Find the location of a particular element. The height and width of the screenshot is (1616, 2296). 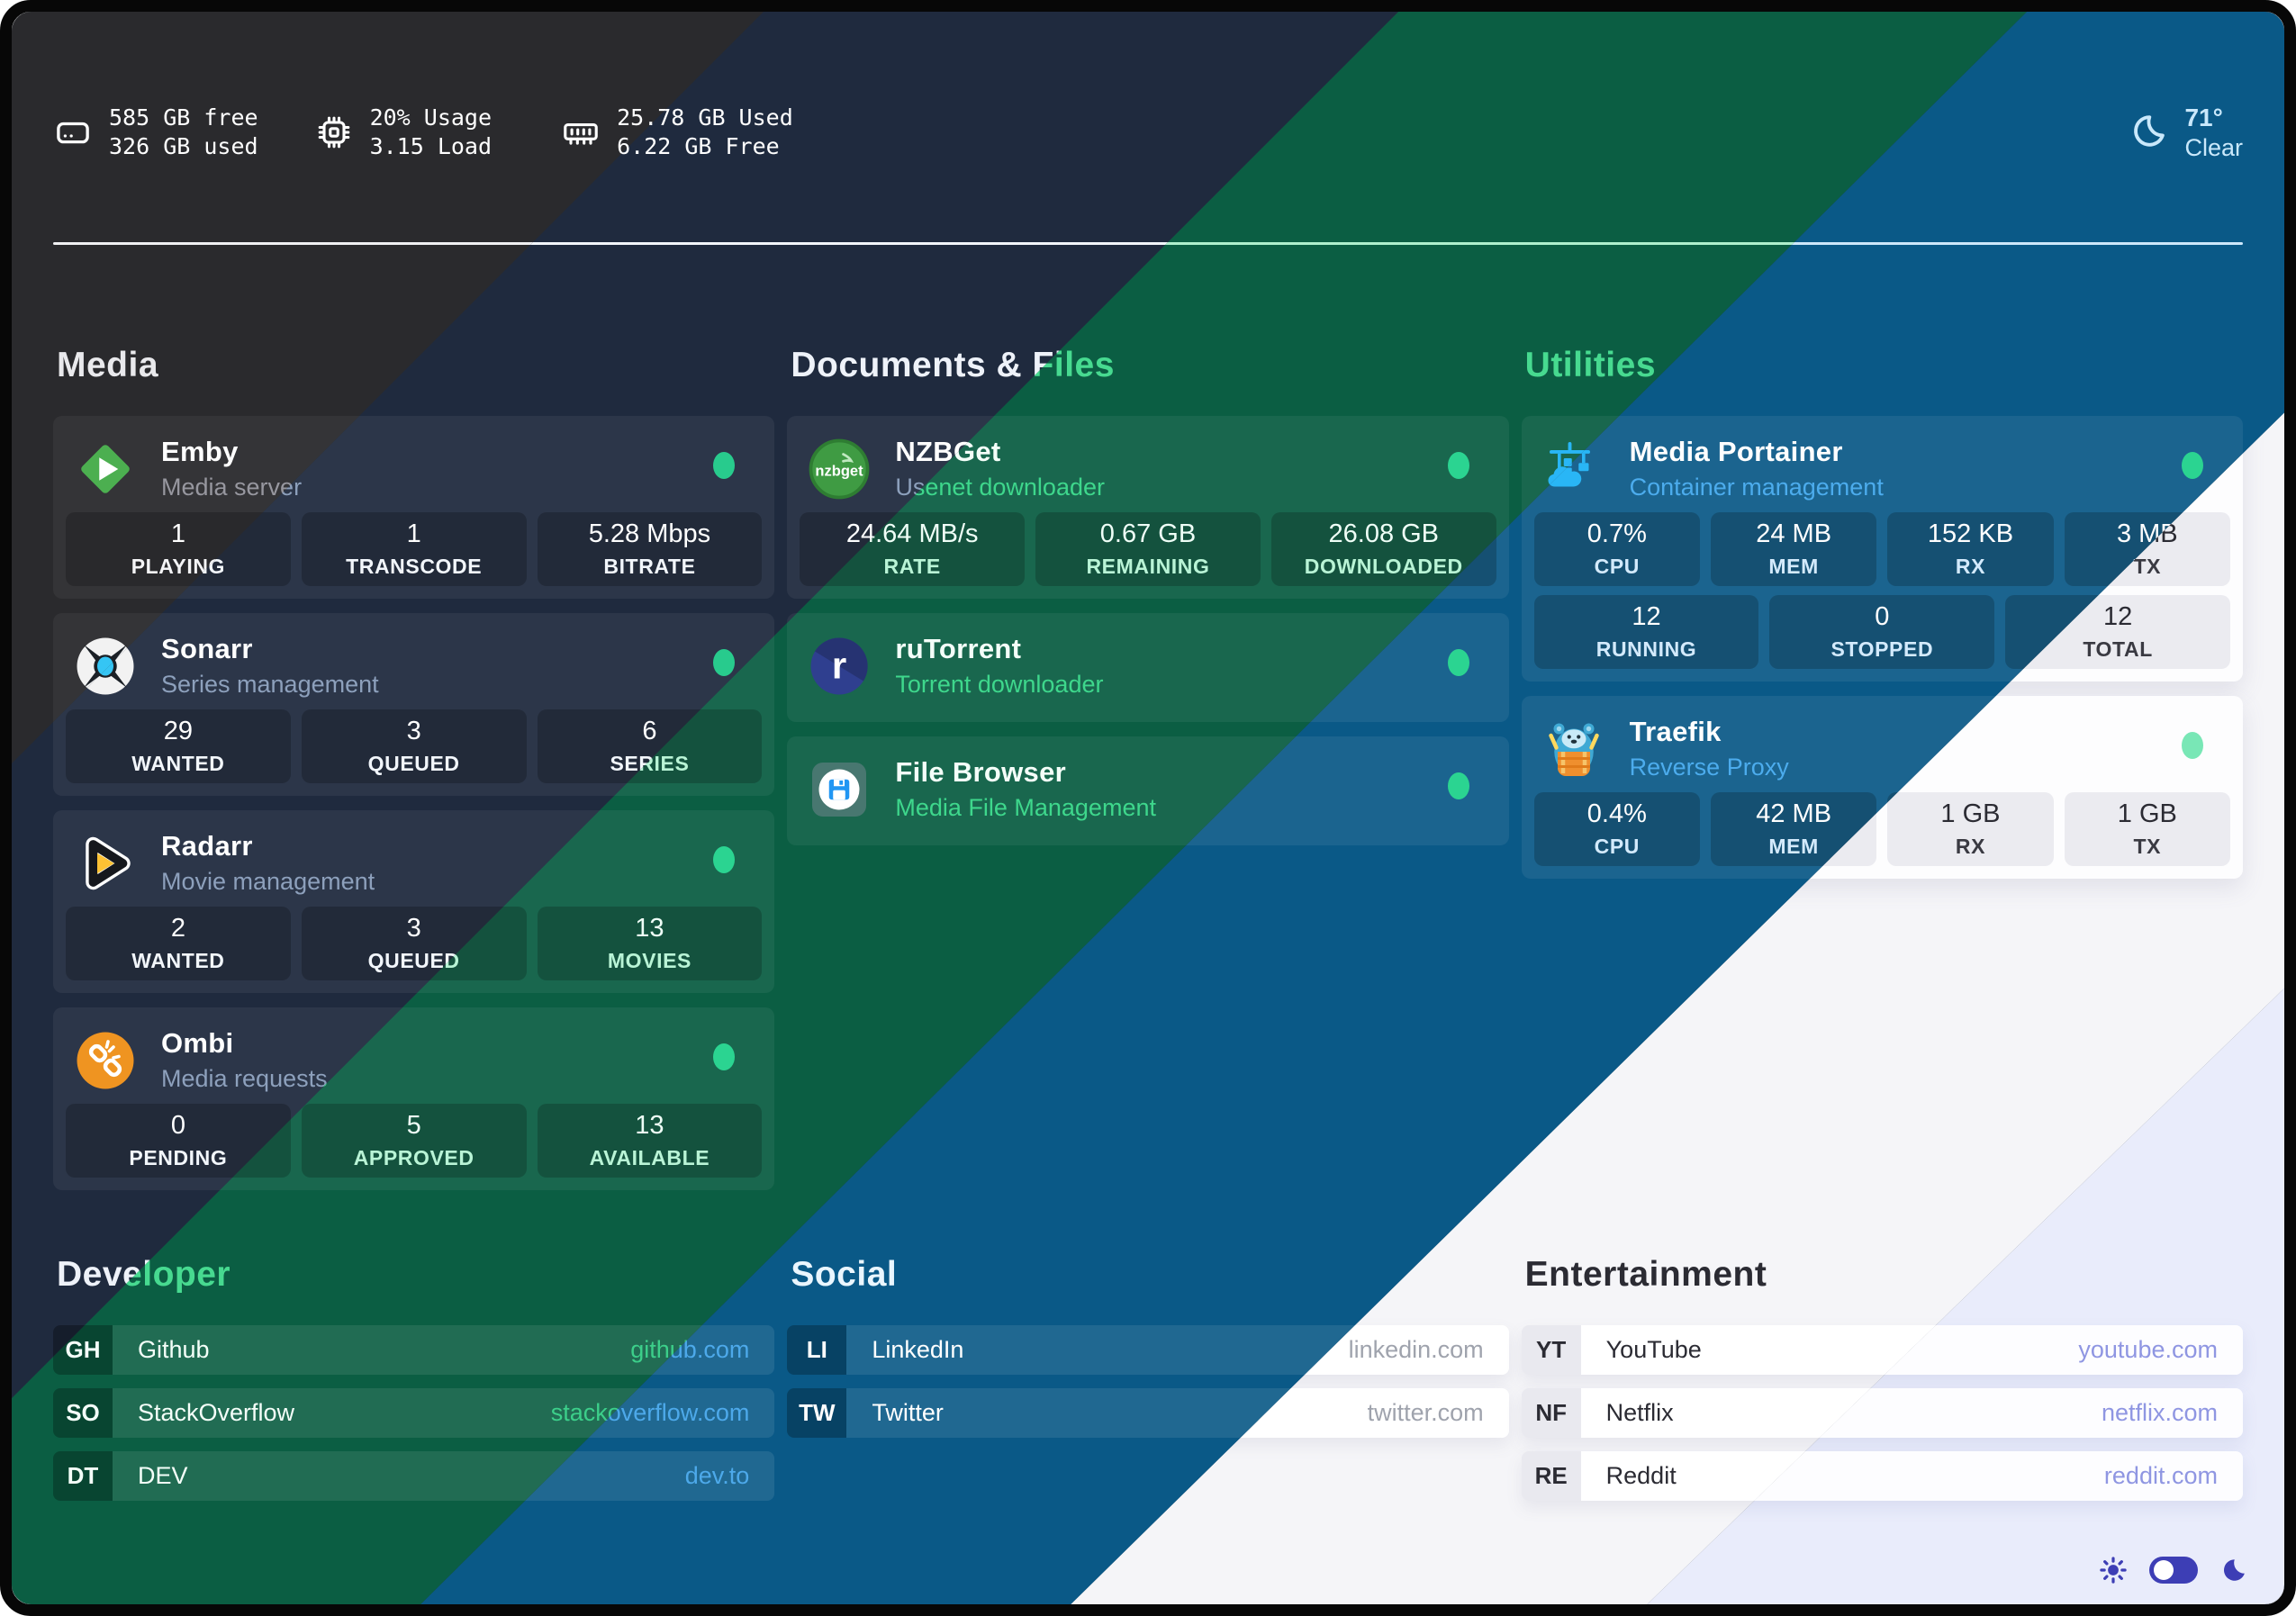

stat-box: 3 QUEUED is located at coordinates (414, 746).